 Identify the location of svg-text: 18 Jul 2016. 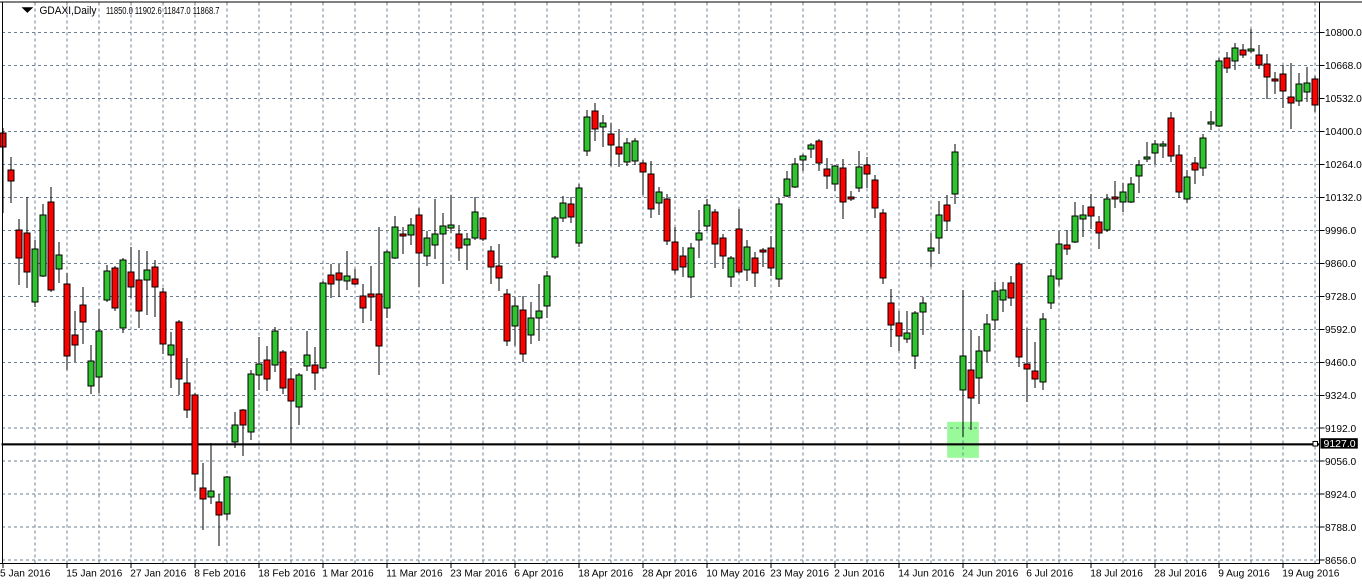
(1116, 574).